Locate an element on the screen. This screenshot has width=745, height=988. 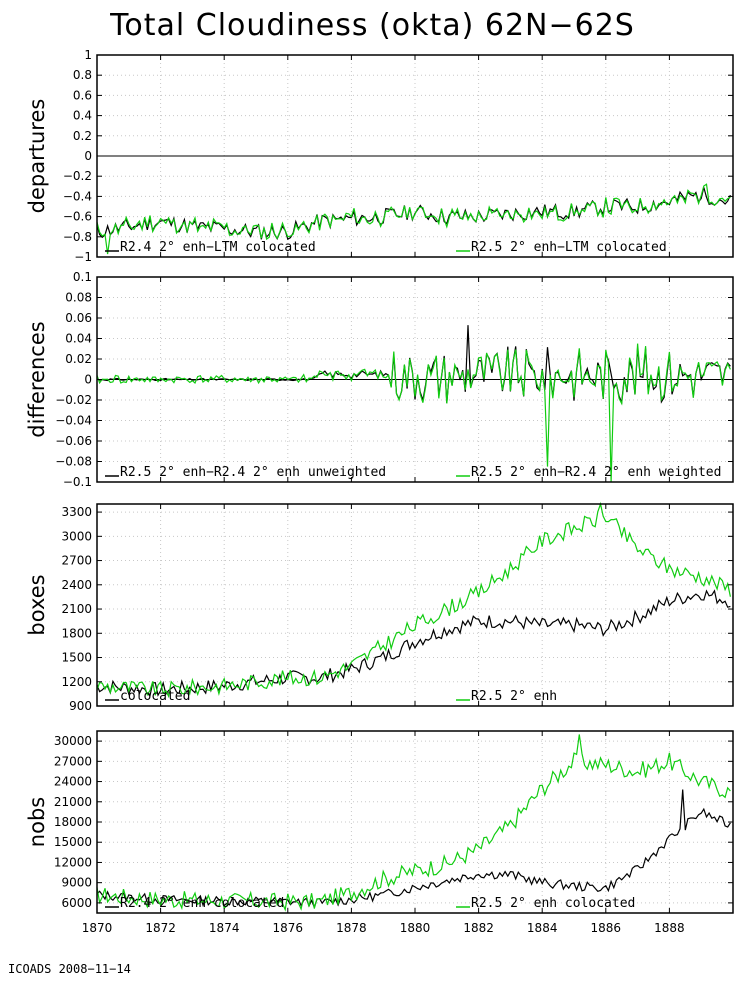
y-tick-label: 2400 is located at coordinates (76, 585).